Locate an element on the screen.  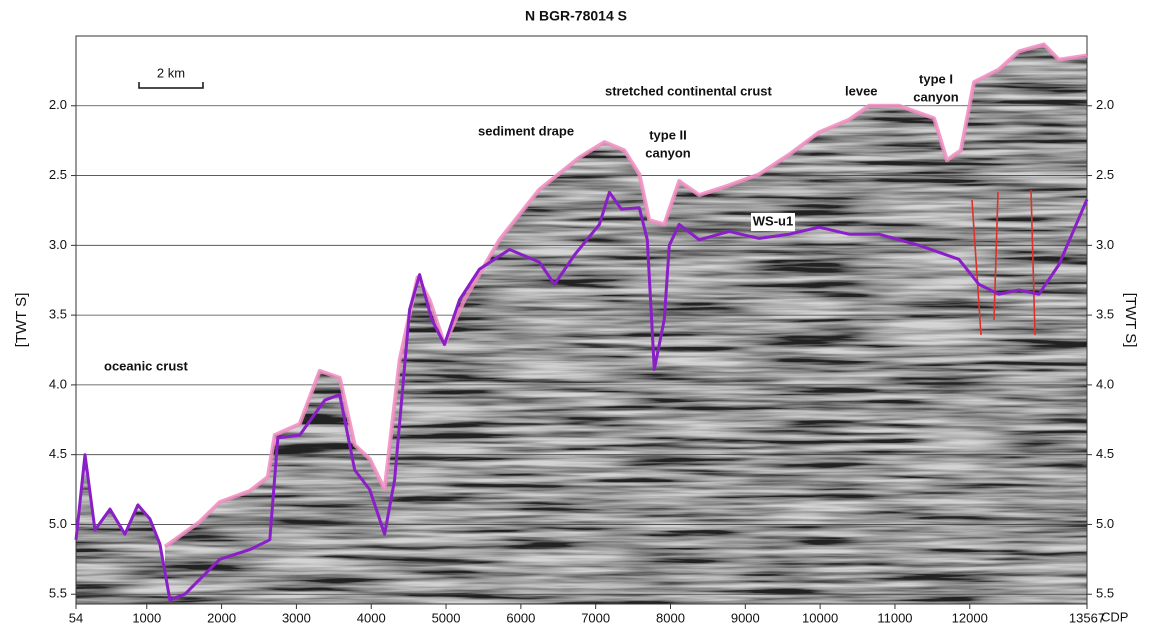
y-tick-label: 4.0 is located at coordinates (58, 383).